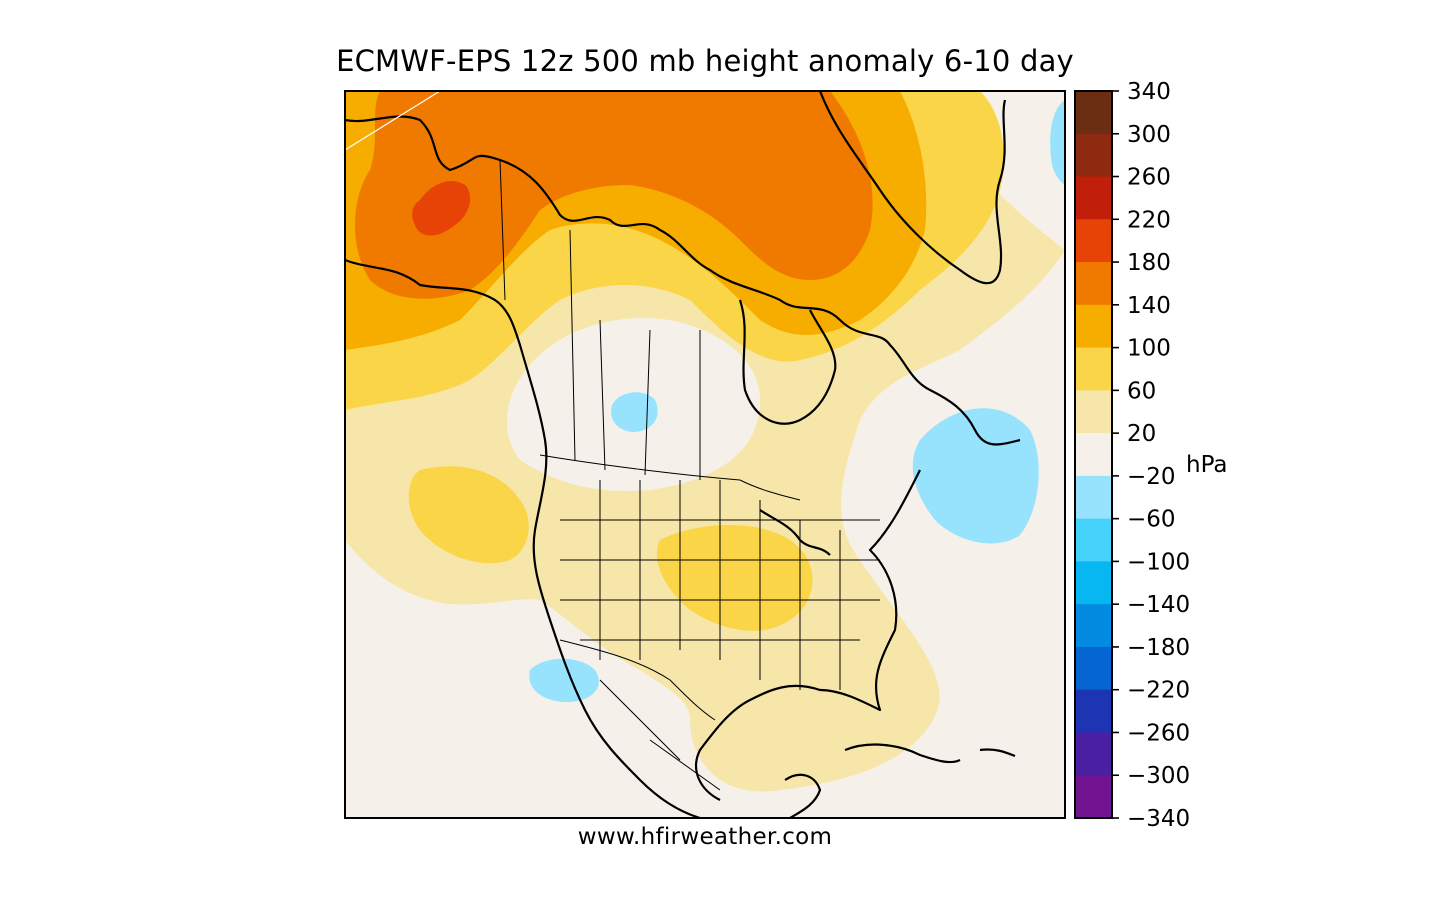 The width and height of the screenshot is (1456, 910). Describe the element at coordinates (1057, 142) in the screenshot. I see `anomaly-low-greenland-east` at that location.